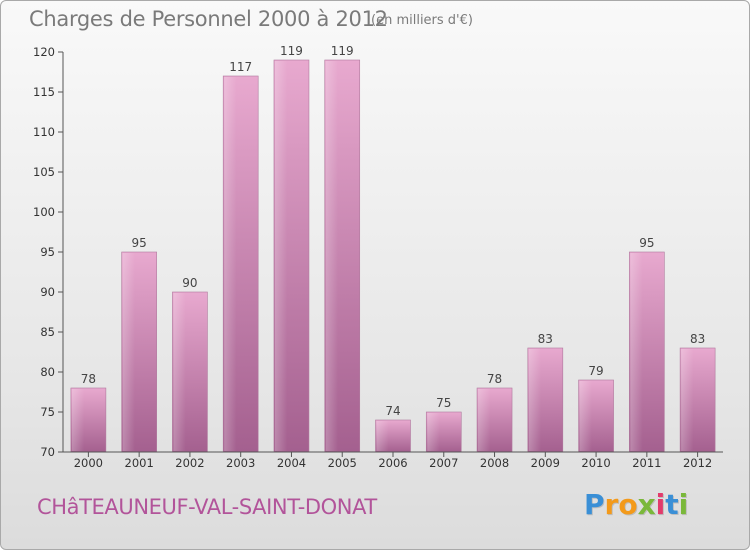  What do you see at coordinates (392, 463) in the screenshot?
I see `x-tick-label-2006: 2006` at bounding box center [392, 463].